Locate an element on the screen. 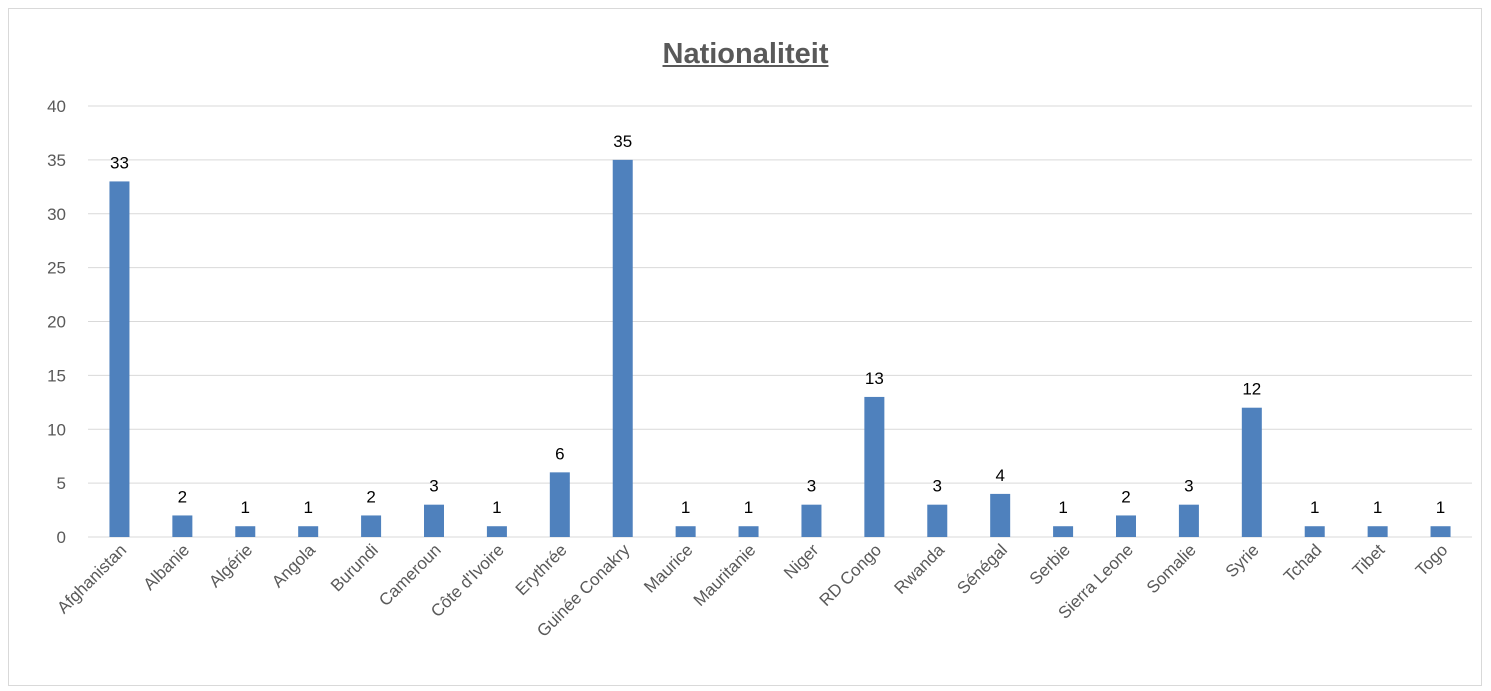  data-label: 12 is located at coordinates (1251, 389).